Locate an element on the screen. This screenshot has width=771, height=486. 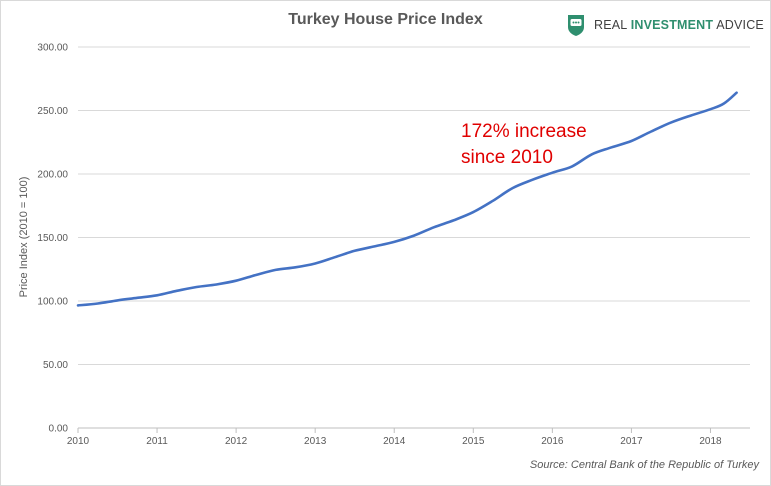
x-axis-ticks: 2010 2011 2012 2013 2014 2015 2016 2017 2018 is located at coordinates (394, 437).